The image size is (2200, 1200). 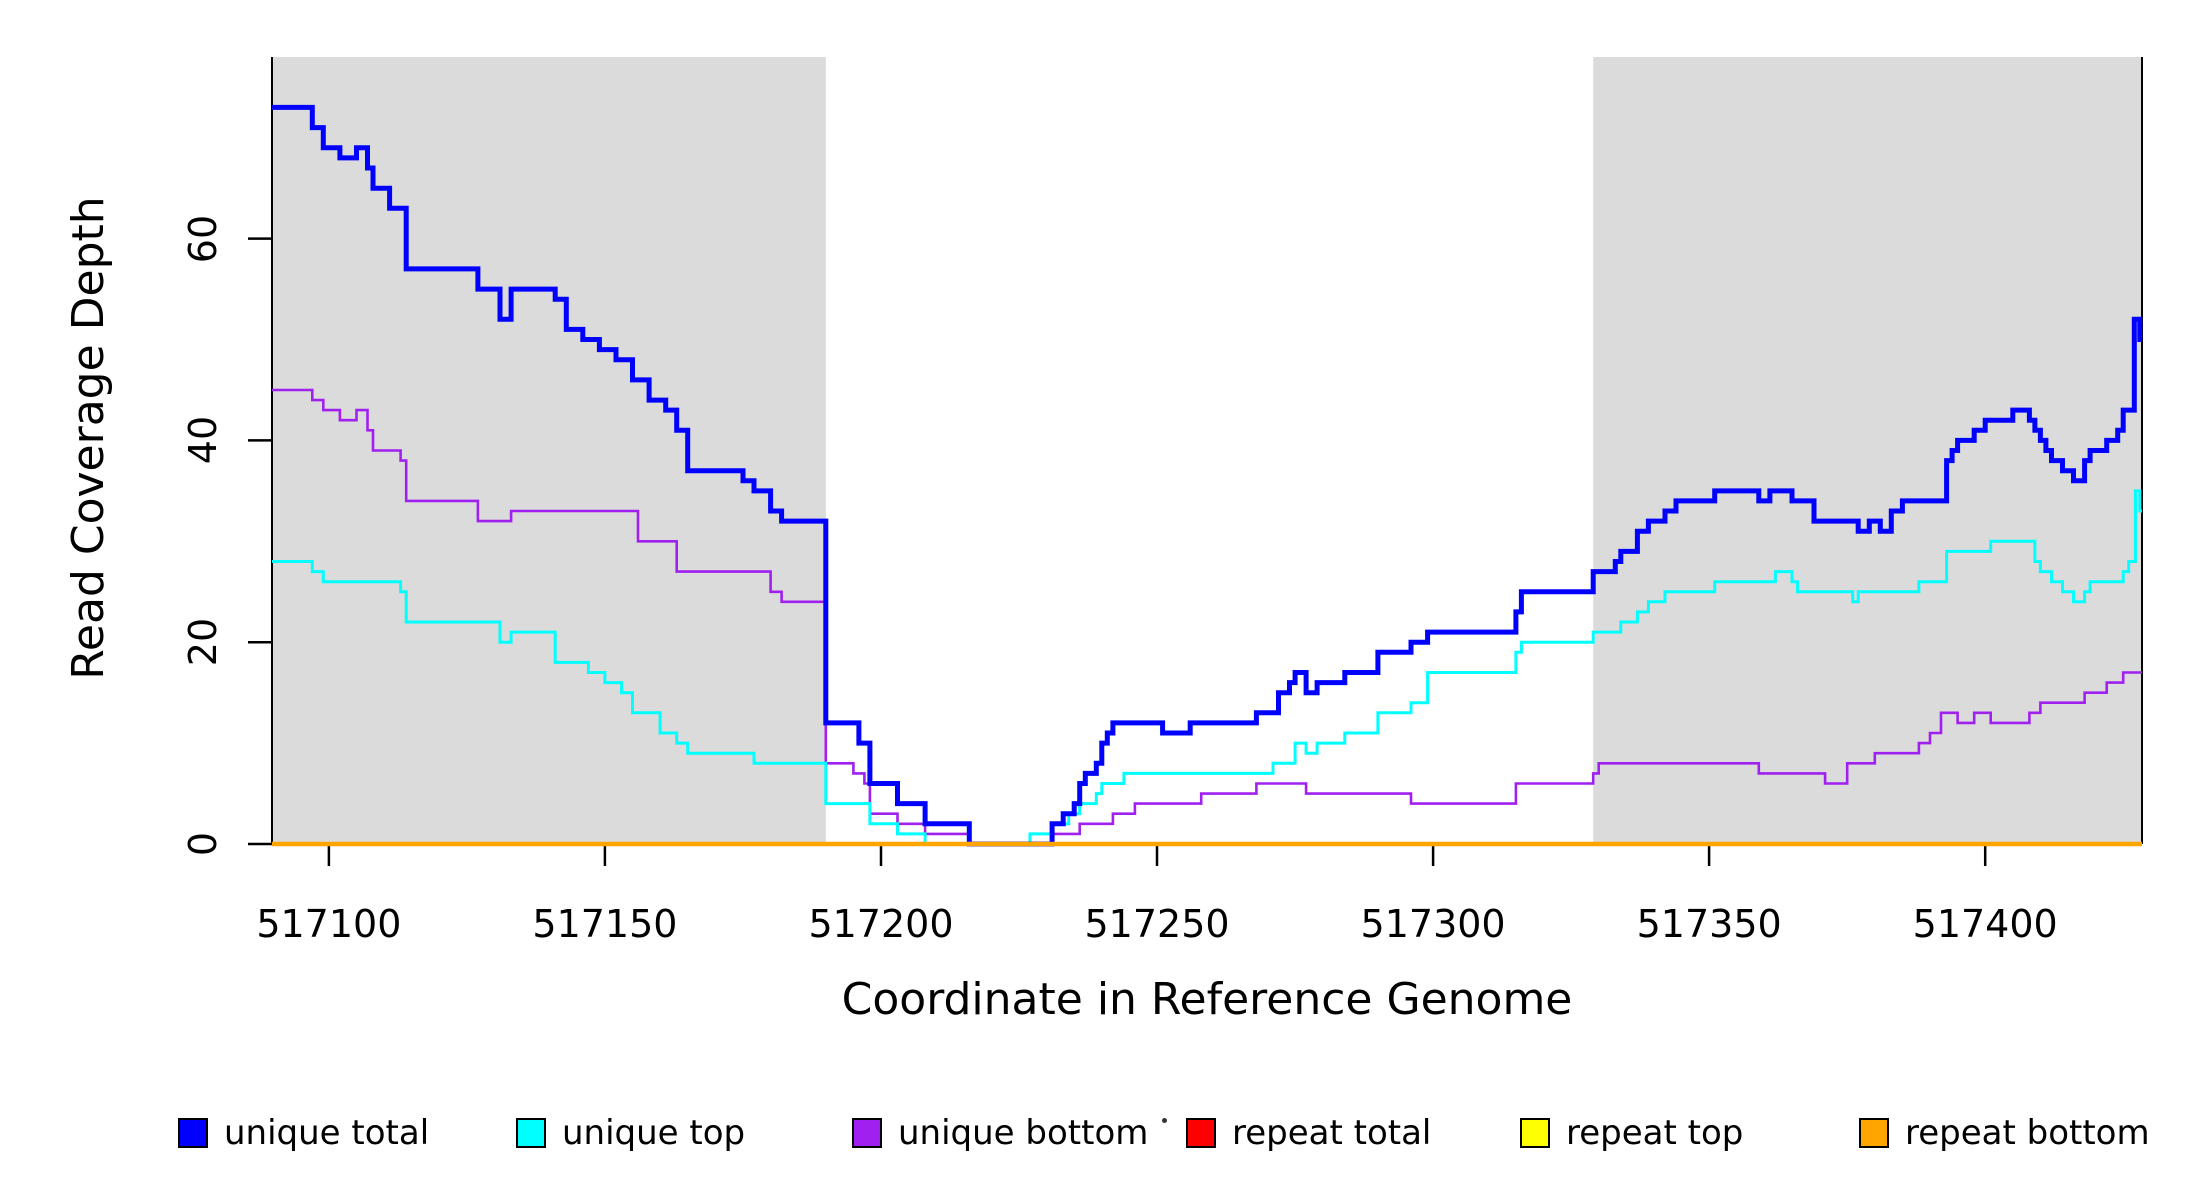 What do you see at coordinates (2027, 1133) in the screenshot?
I see `legend-label-repeat-bottom: repeat bottom` at bounding box center [2027, 1133].